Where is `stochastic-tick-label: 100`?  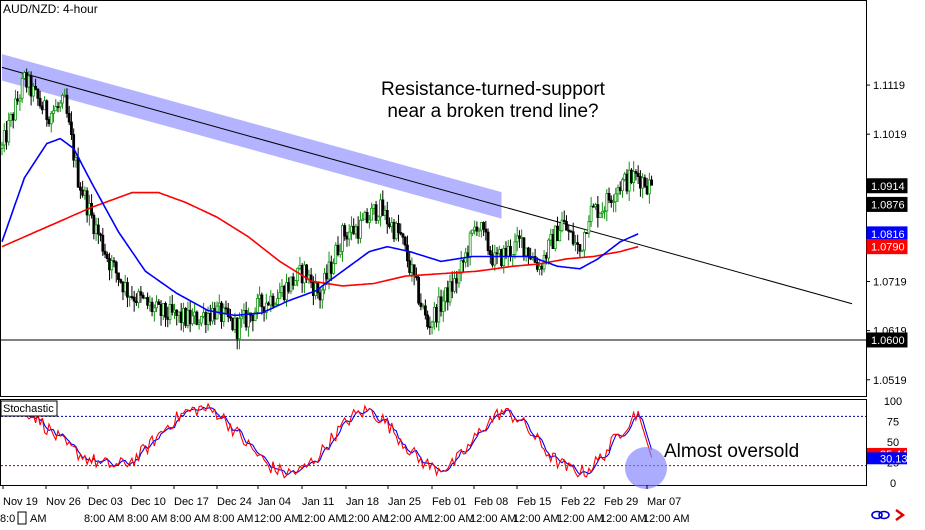 stochastic-tick-label: 100 is located at coordinates (893, 402).